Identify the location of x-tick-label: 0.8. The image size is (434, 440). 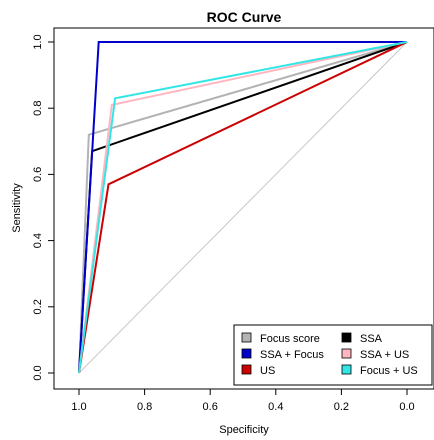
(144, 407).